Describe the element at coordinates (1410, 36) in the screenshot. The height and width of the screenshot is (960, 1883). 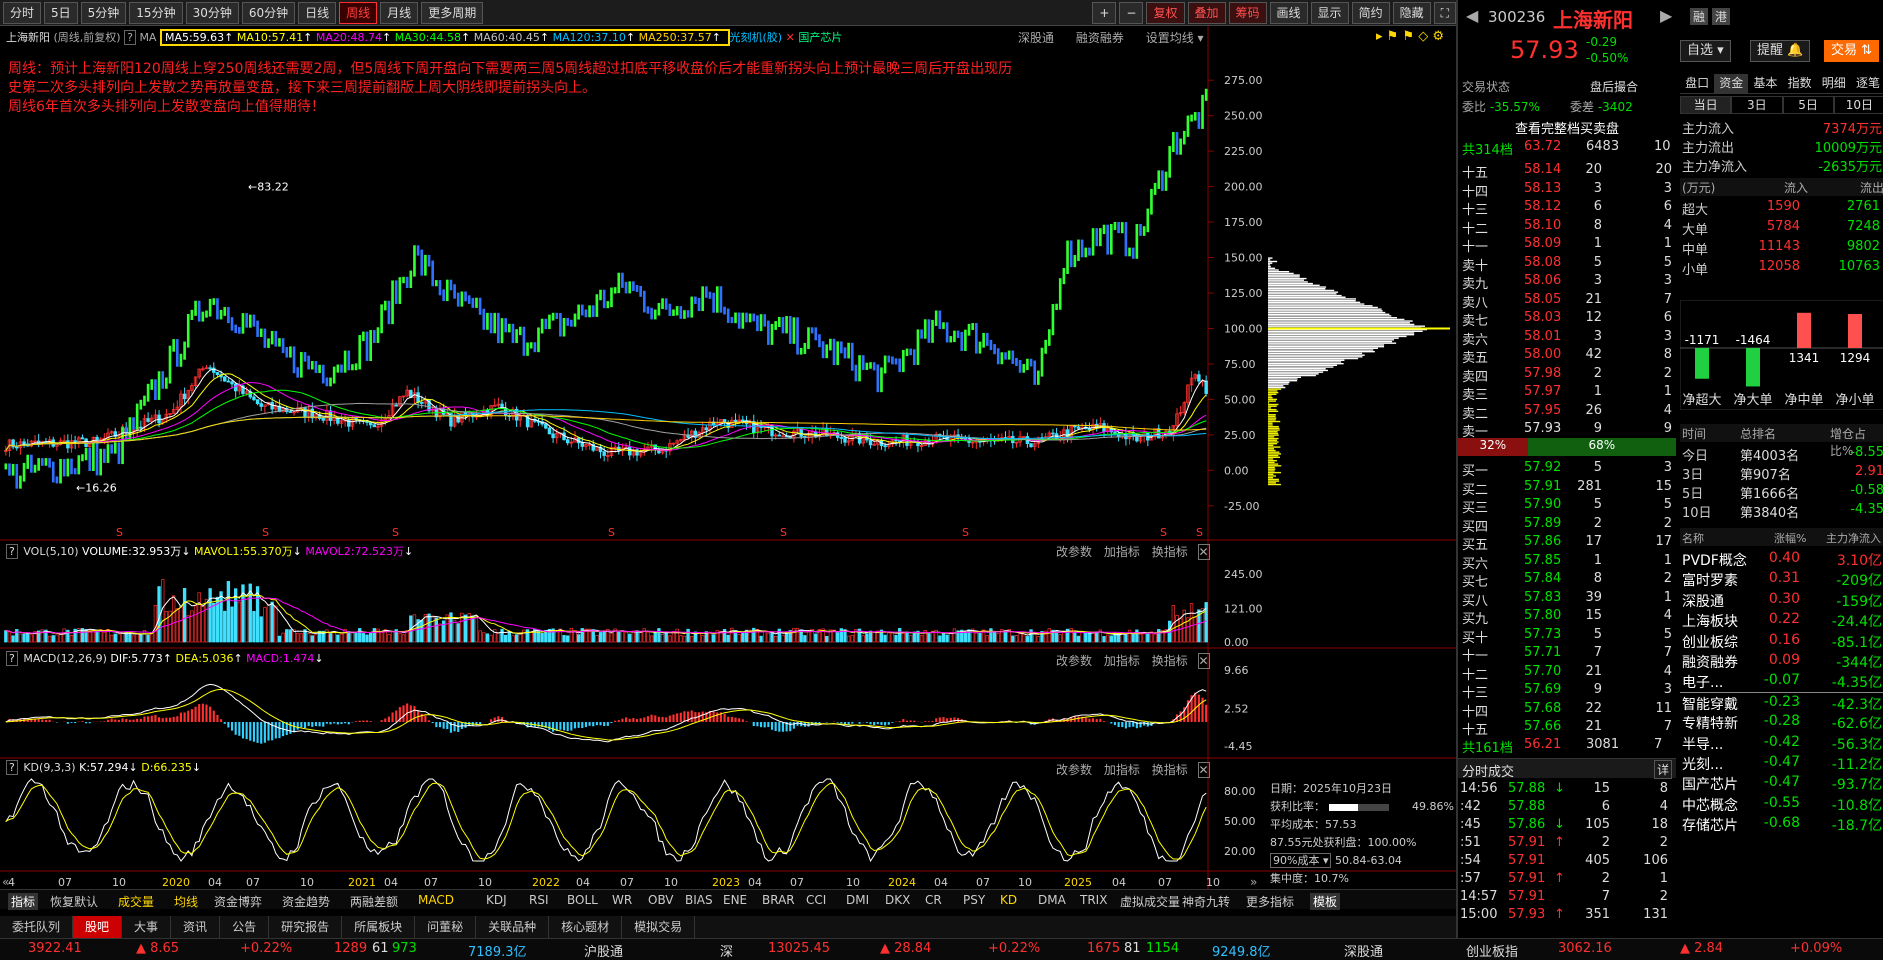
I see `chart-tool-icons: ▸ ⚑ ⚑ ◇ ⚙` at that location.